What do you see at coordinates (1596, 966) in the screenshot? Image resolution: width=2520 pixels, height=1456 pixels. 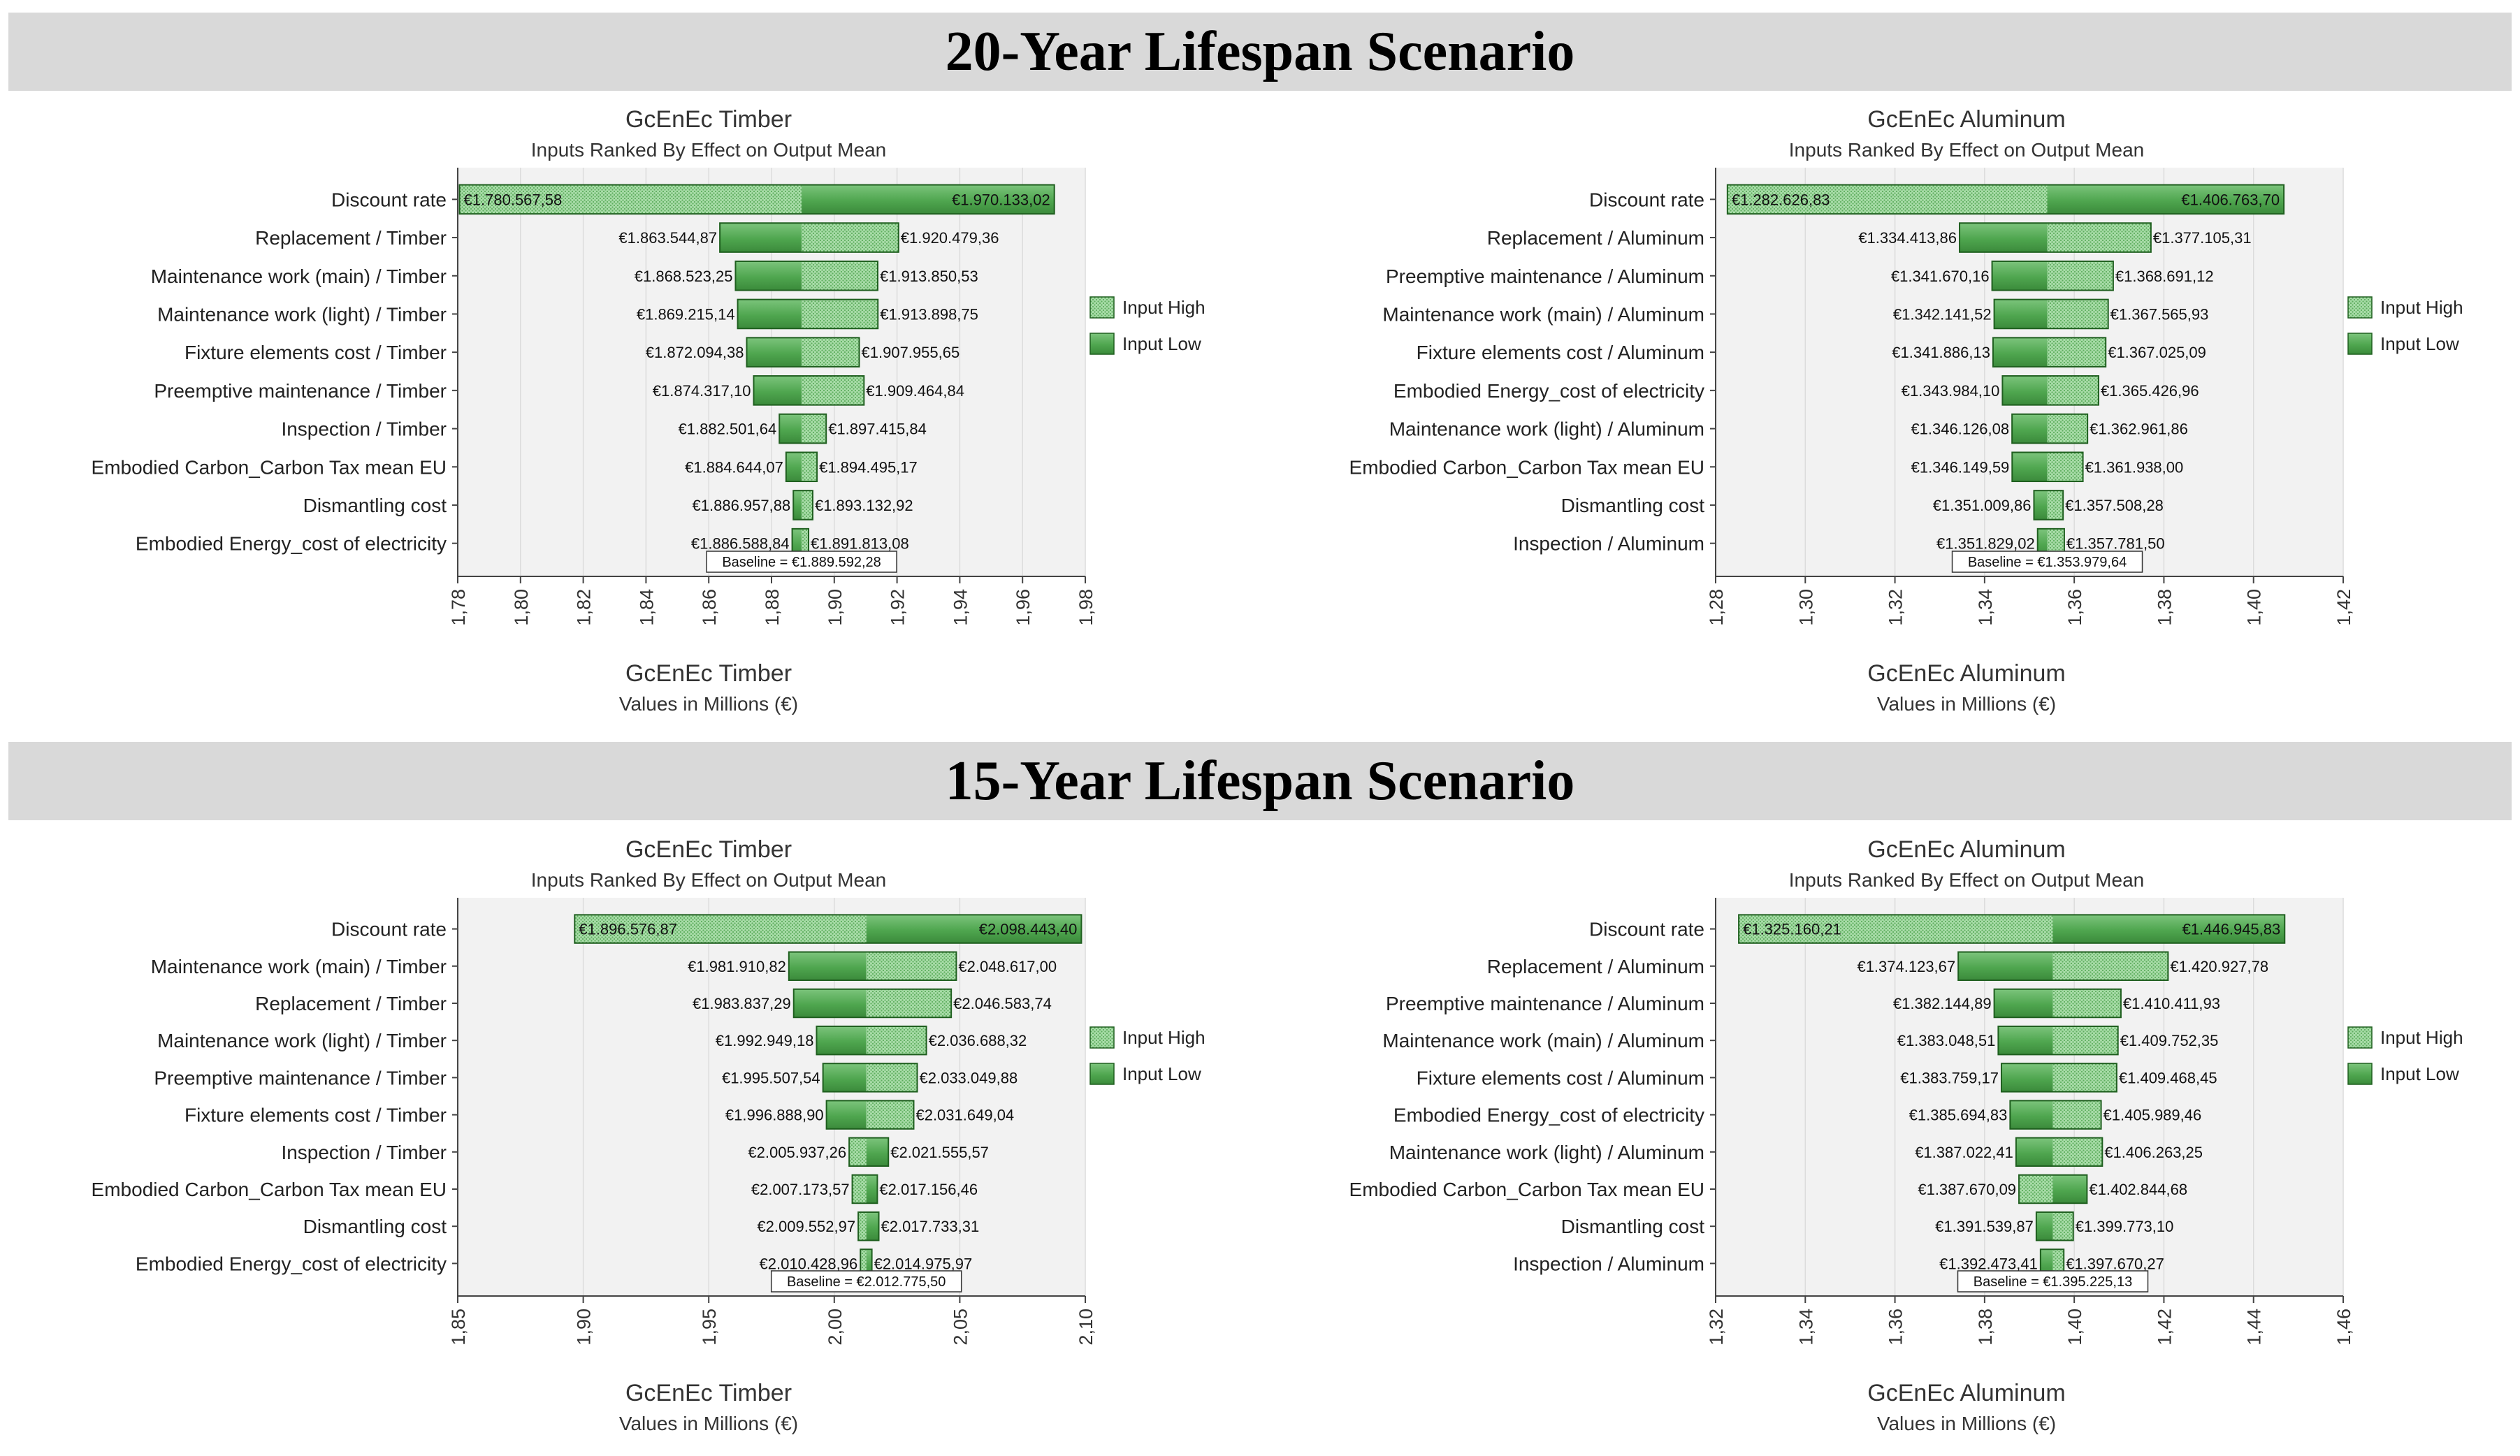 I see `category-label: Replacement / Aluminum` at bounding box center [1596, 966].